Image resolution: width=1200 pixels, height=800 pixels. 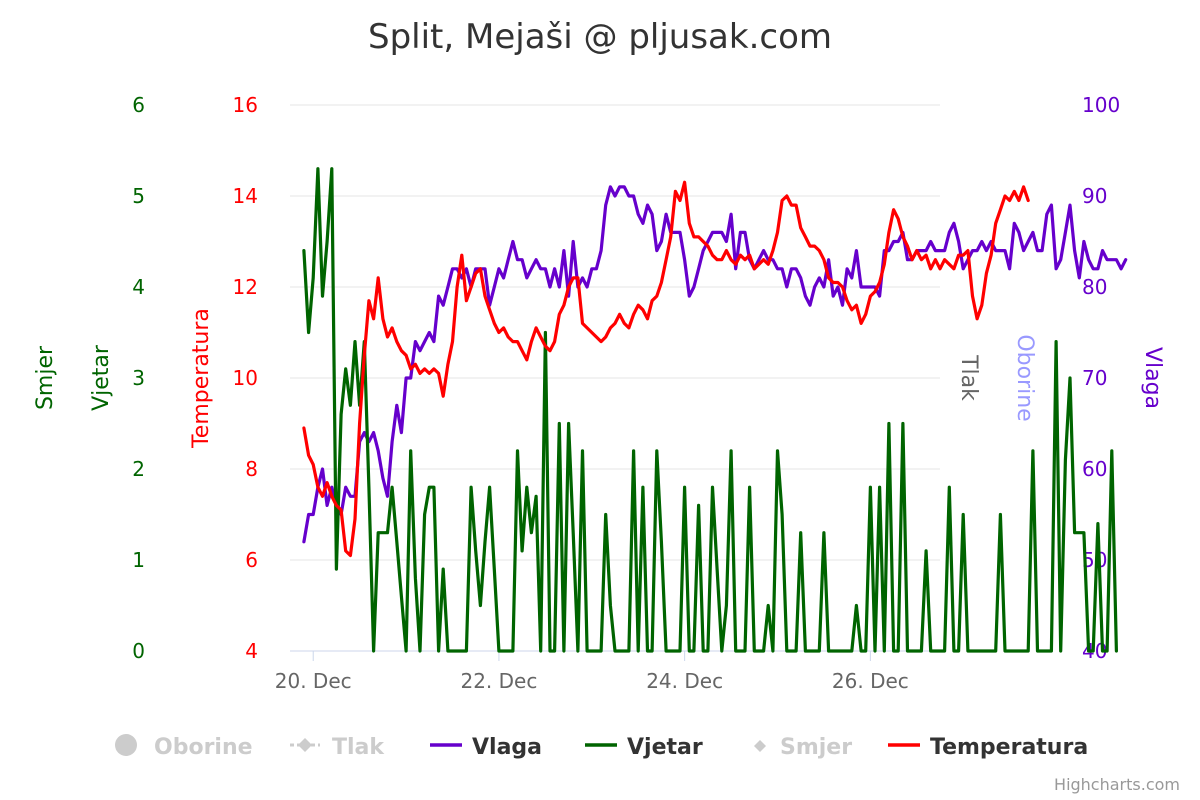 I want to click on legend-label: Temperatura, so click(x=1009, y=747).